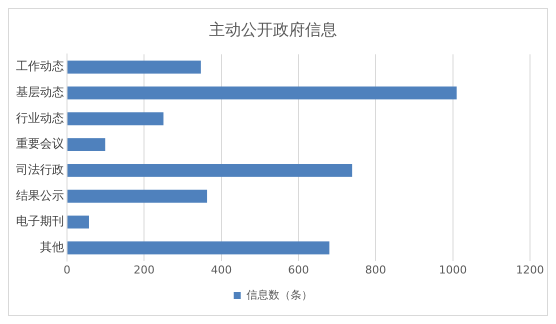 This screenshot has width=556, height=324. I want to click on y-tick-label: 工作动态, so click(40, 66).